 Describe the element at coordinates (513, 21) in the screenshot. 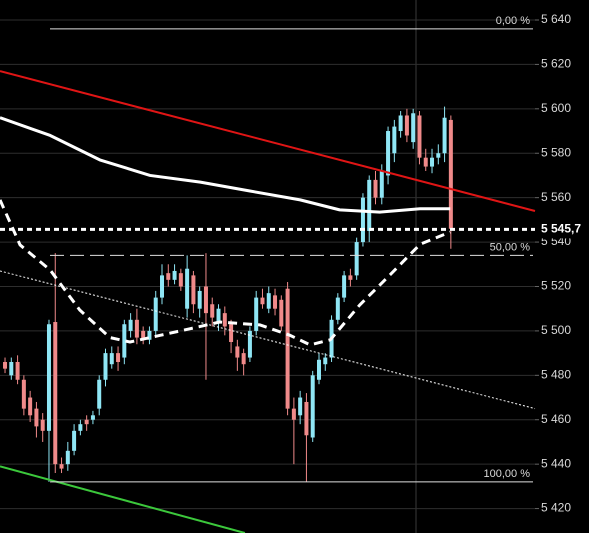

I see `fib-label: 0,00 %` at that location.